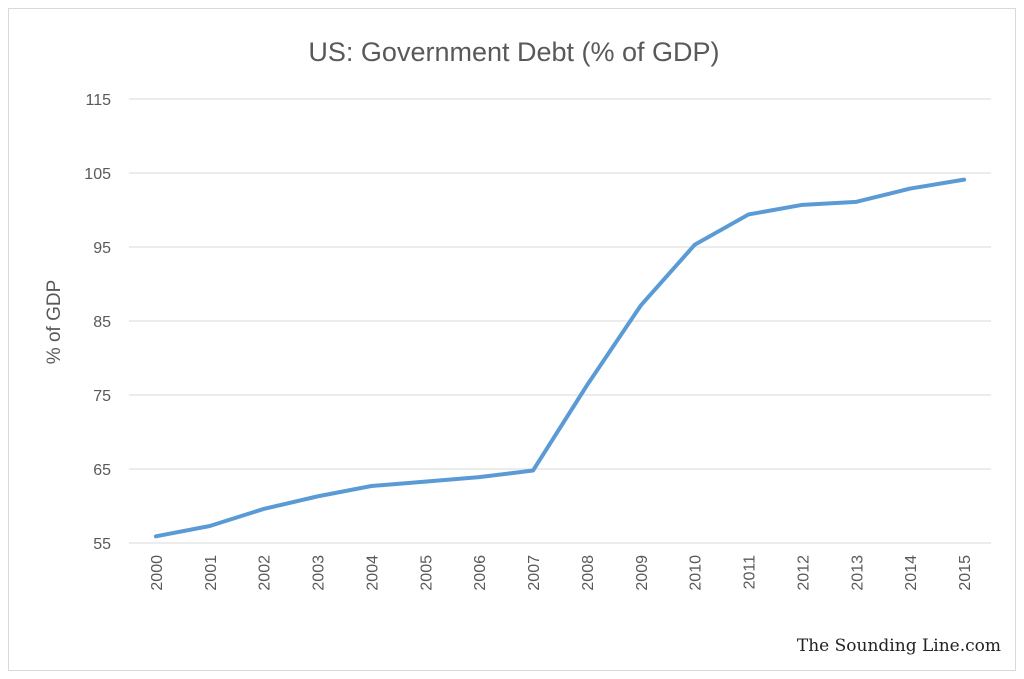 This screenshot has height=679, width=1024. I want to click on chart-title: US: Government Debt (% of GDP), so click(513, 52).